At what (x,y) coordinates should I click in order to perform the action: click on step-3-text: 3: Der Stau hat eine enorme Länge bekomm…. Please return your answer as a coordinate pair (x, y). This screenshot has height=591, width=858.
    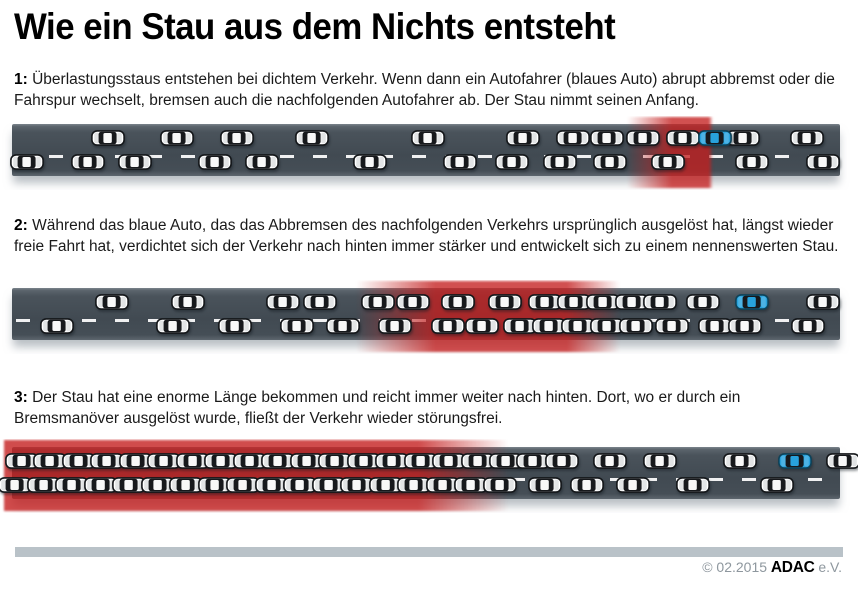
    Looking at the image, I should click on (431, 409).